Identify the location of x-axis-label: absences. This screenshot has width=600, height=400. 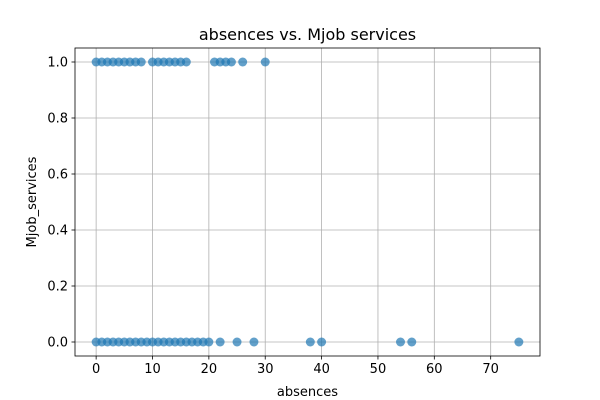
(307, 392).